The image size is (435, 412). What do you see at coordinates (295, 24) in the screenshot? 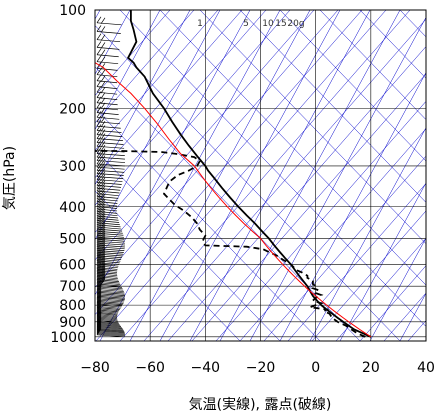
I see `mixing-ratio-label-4: 20g` at bounding box center [295, 24].